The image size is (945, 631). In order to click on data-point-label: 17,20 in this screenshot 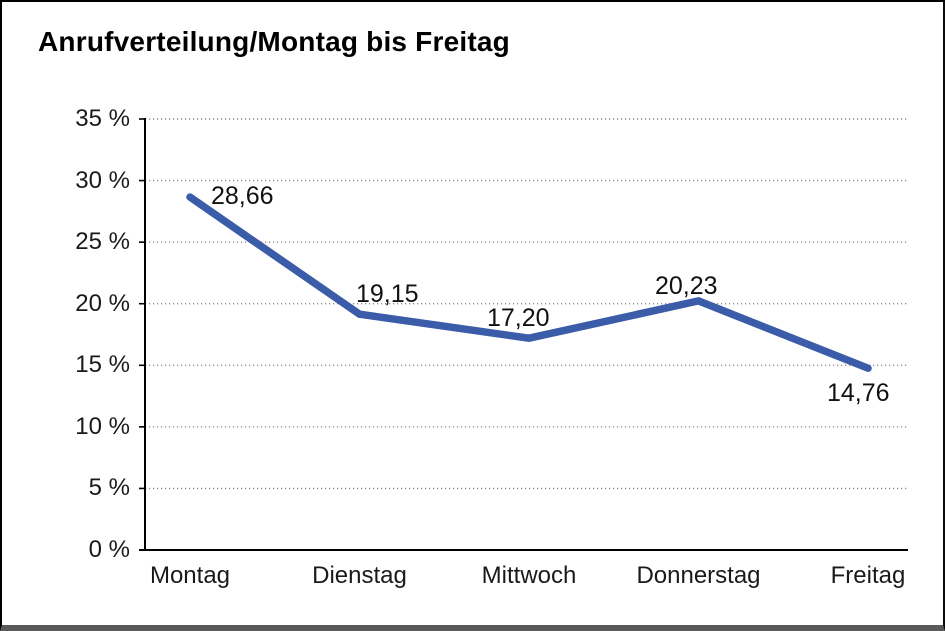, I will do `click(518, 318)`.